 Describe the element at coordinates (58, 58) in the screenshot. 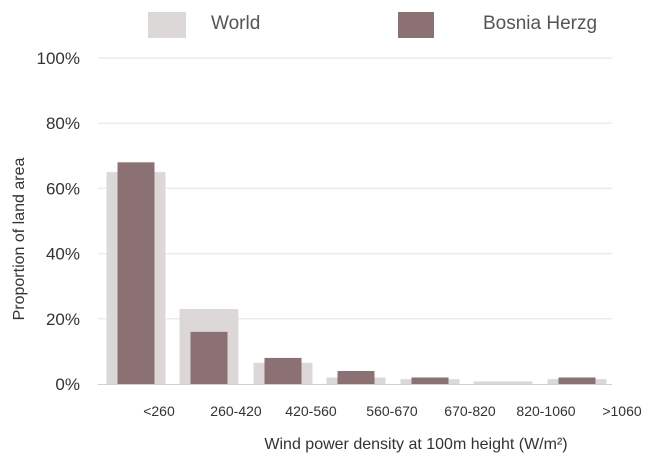

I see `y-tick-label: 100%` at that location.